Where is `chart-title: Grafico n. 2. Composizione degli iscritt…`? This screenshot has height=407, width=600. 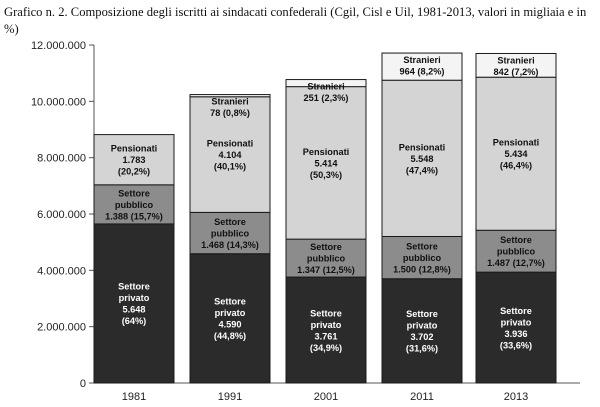 chart-title: Grafico n. 2. Composizione degli iscritt… is located at coordinates (295, 20).